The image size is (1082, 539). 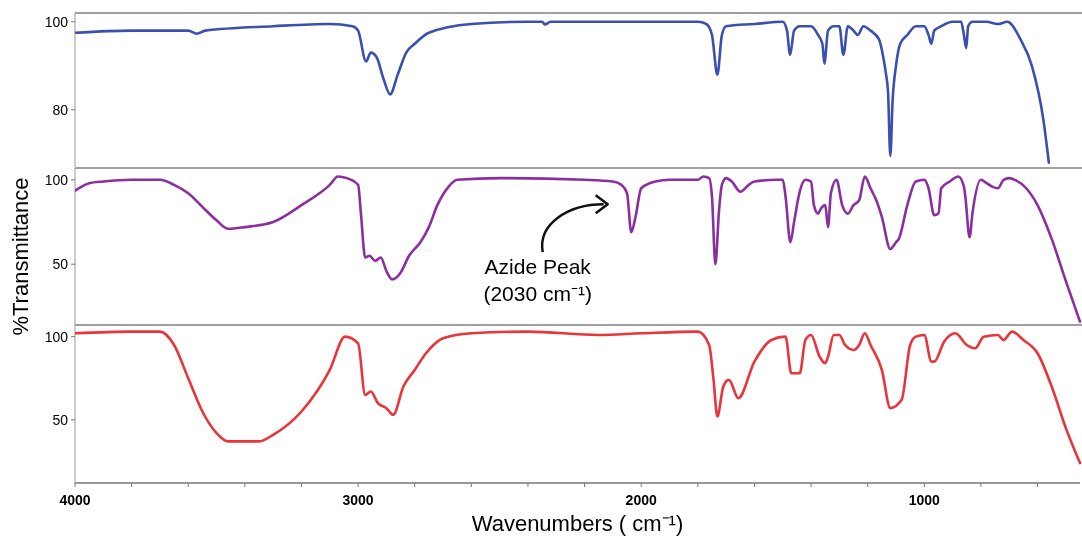 I want to click on x-tick-label: 1000, so click(x=924, y=500).